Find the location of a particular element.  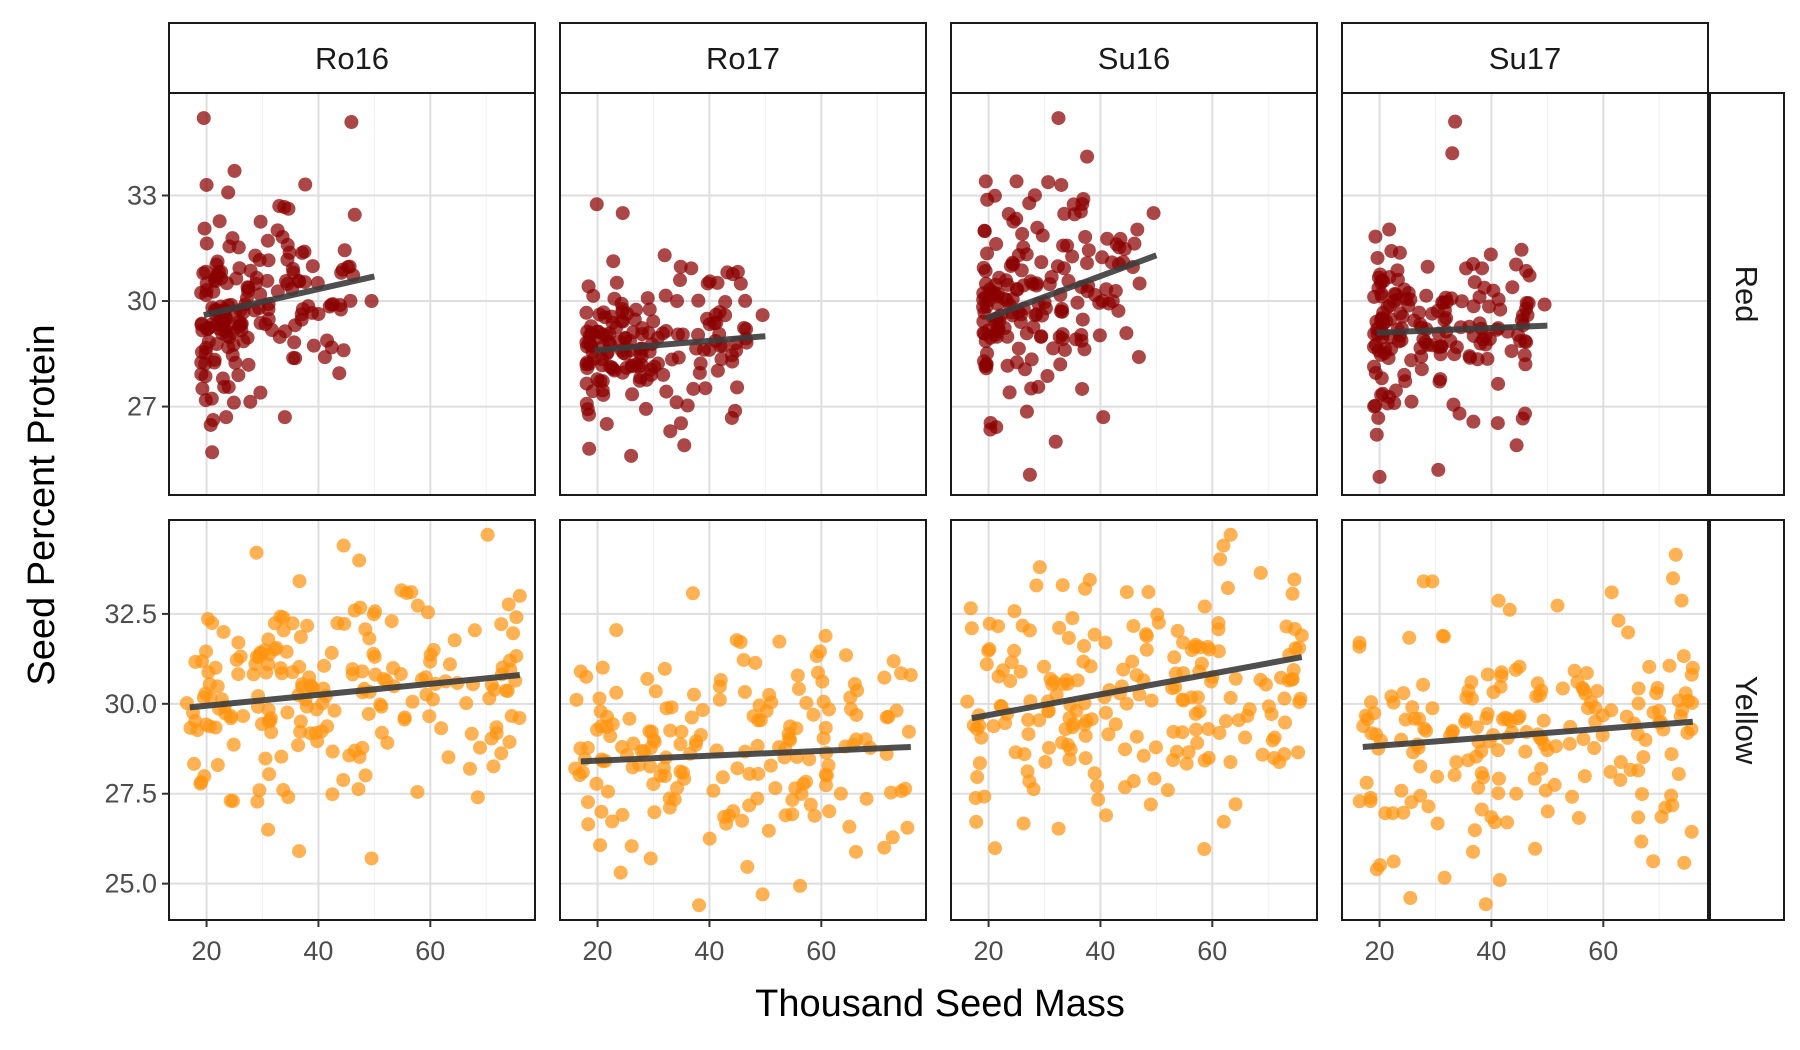

row-strips: Red Yellow is located at coordinates (1747, 506).